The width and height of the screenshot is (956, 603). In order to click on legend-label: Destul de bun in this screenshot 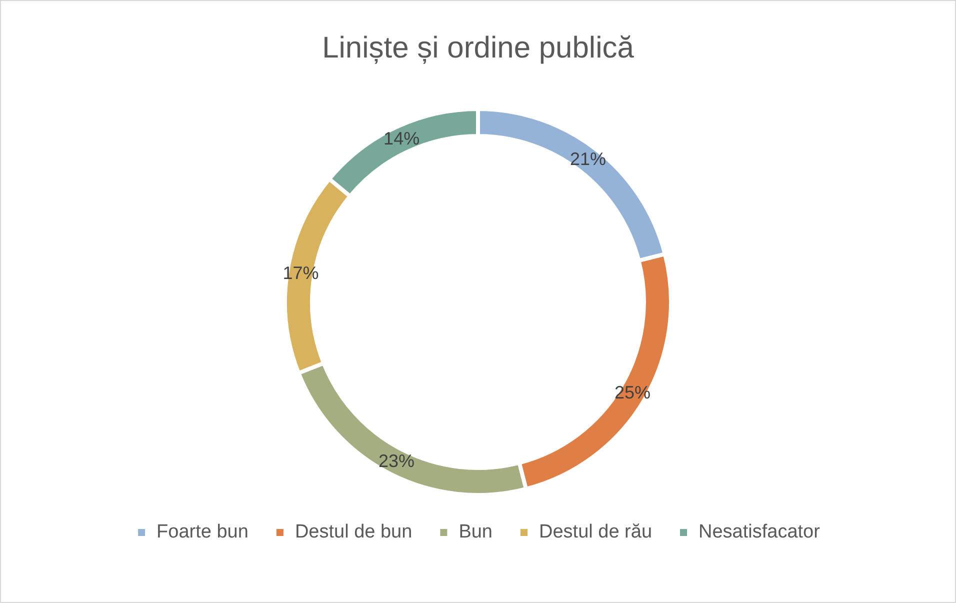, I will do `click(353, 532)`.